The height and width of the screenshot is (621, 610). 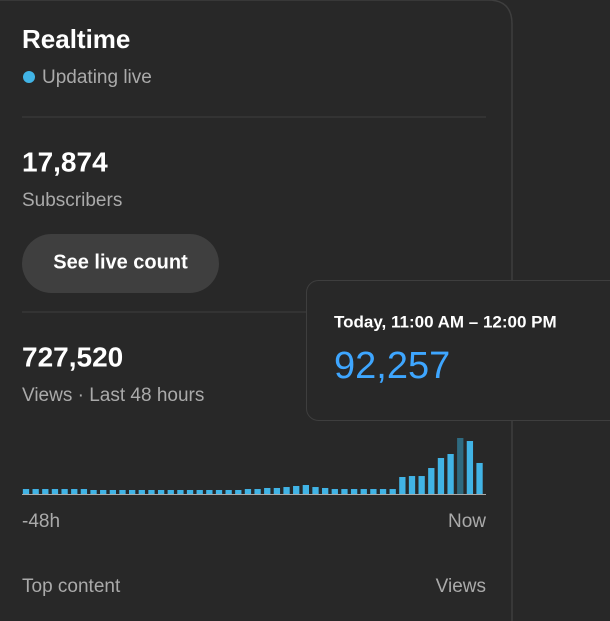 I want to click on live-count-button: See live count, so click(x=120, y=263).